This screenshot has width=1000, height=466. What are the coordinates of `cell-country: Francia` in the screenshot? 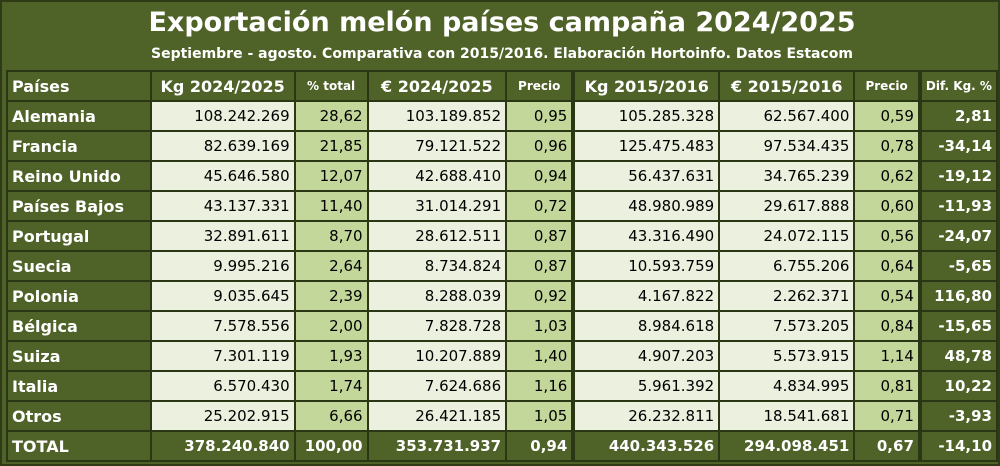 It's located at (79, 146).